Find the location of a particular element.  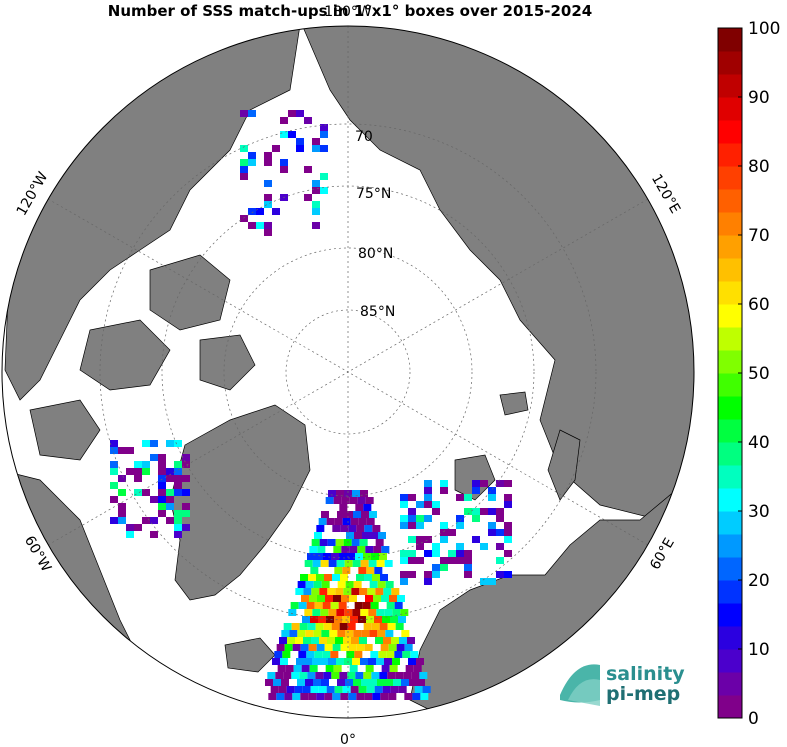

land-novaya-zemlya is located at coordinates (564, 465).